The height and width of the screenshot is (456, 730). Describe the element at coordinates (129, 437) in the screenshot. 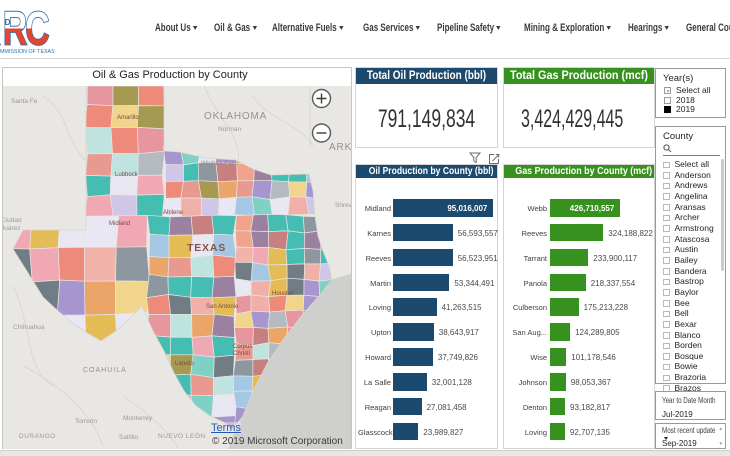

I see `svg-text: Saltillo` at that location.